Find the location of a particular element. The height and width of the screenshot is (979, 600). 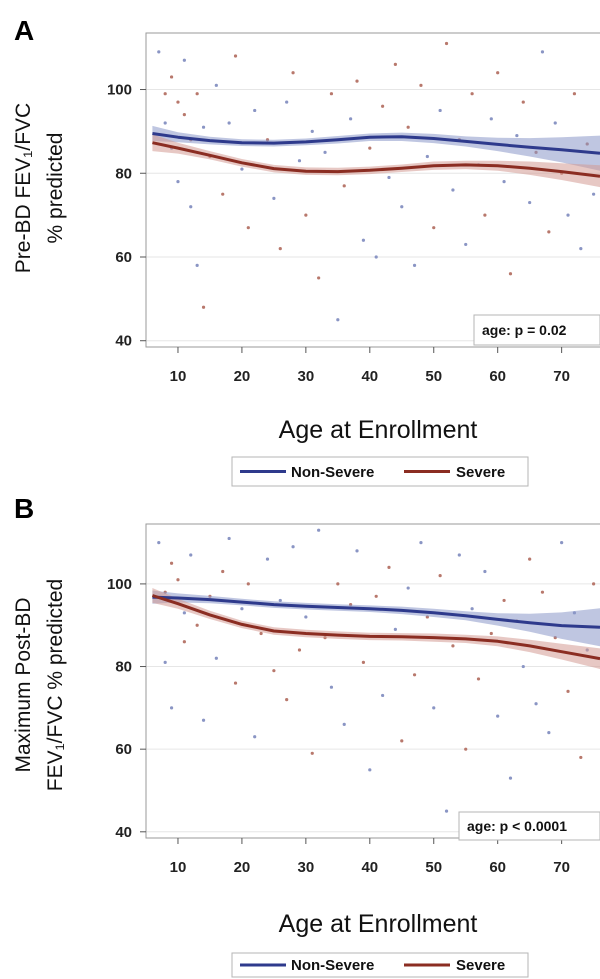

y-tick-label-a-1: 60 is located at coordinates (123, 257).